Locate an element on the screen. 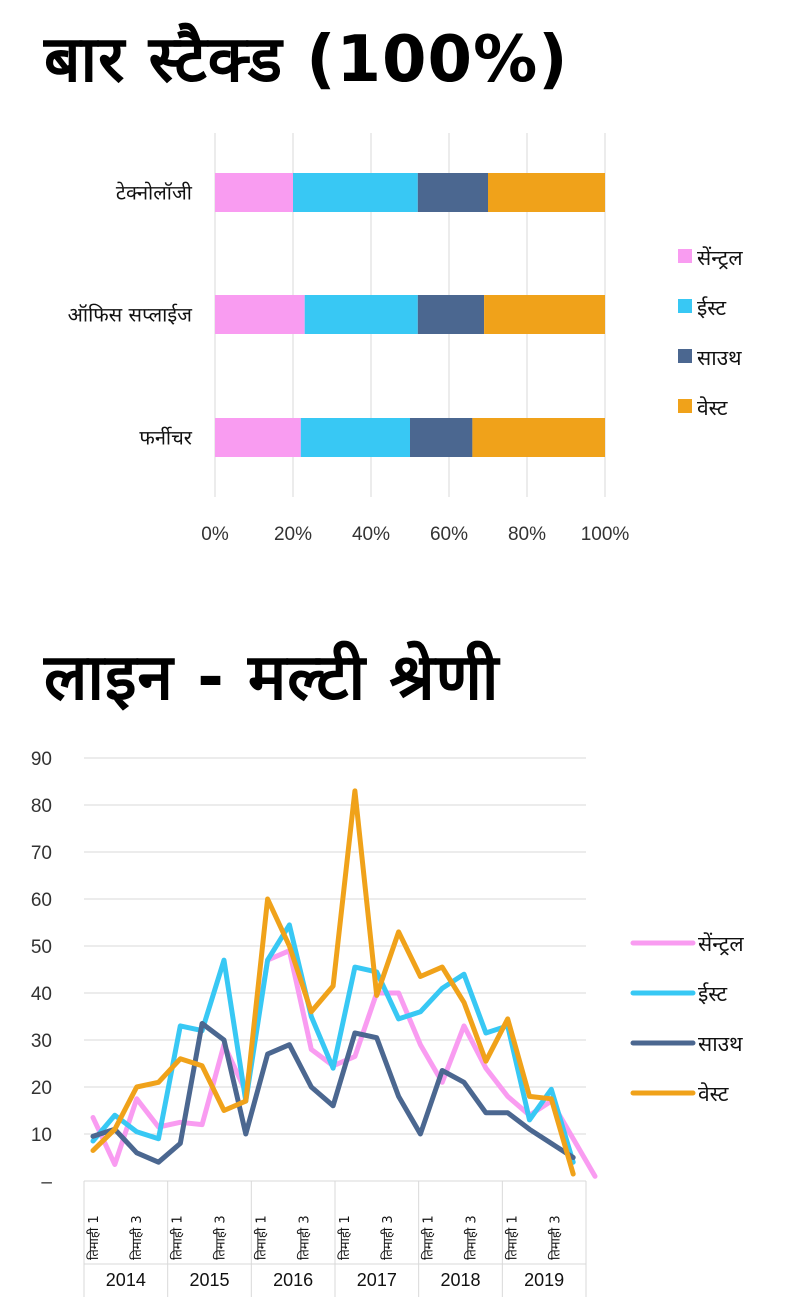 The image size is (809, 1312). category-label: फर्नीचर is located at coordinates (165, 438).